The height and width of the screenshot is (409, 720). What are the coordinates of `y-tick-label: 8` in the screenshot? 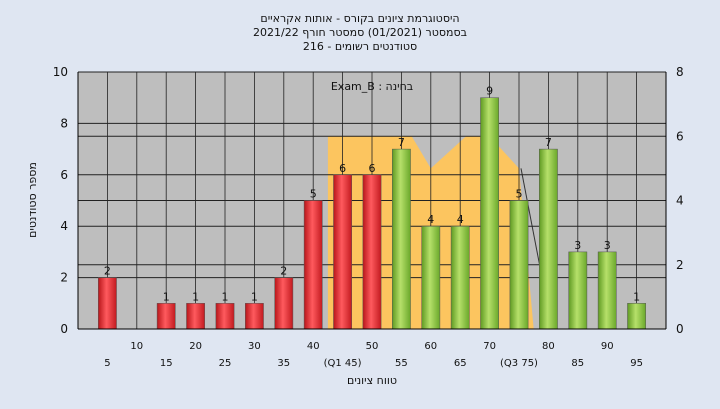 It's located at (64, 123).